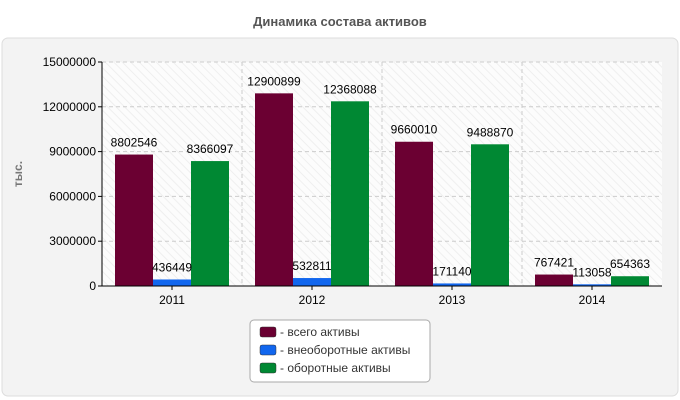  What do you see at coordinates (172, 267) in the screenshot?
I see `data-label: 436449` at bounding box center [172, 267].